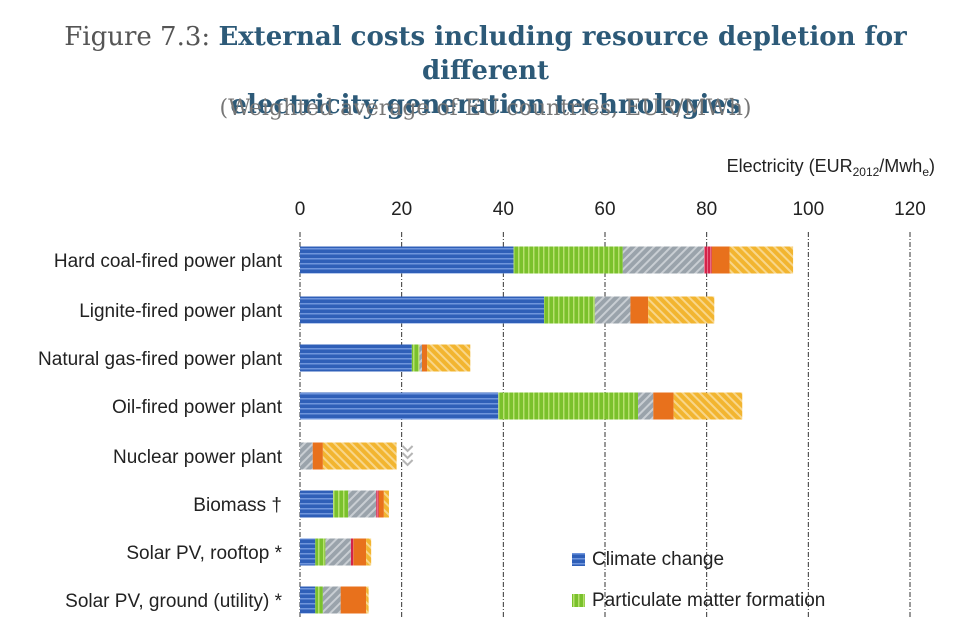 This screenshot has width=971, height=619. What do you see at coordinates (160, 359) in the screenshot?
I see `category-label: Natural gas-fired power plant` at bounding box center [160, 359].